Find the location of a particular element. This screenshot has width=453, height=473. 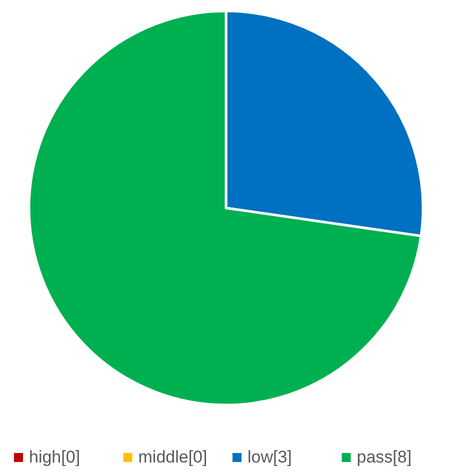

legend-label: high[0] is located at coordinates (54, 456).